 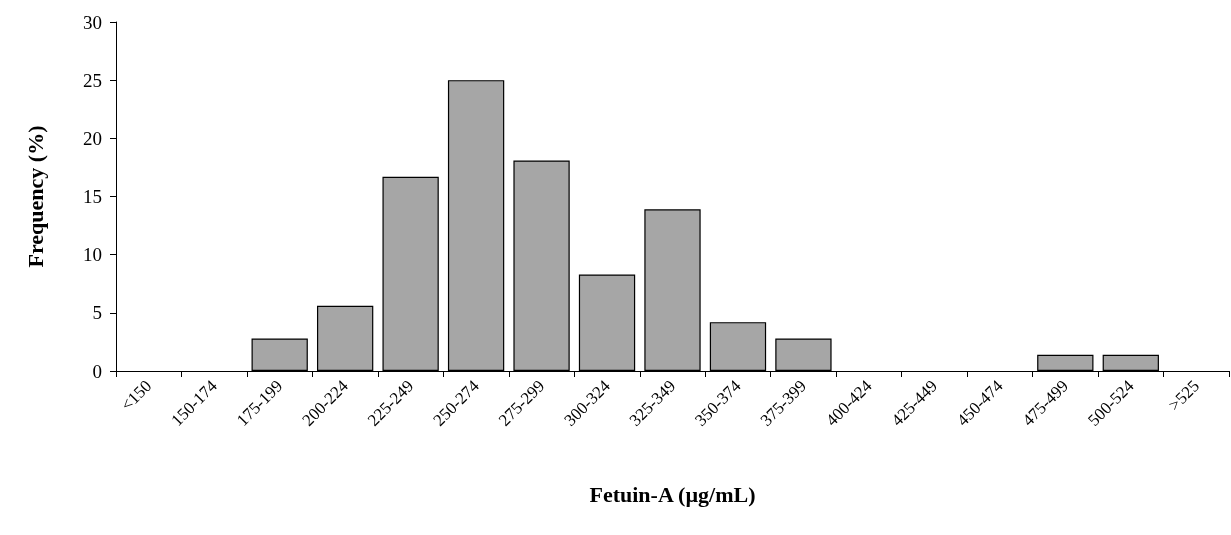 I want to click on y-axis-title: Frequency (%), so click(x=35, y=196).